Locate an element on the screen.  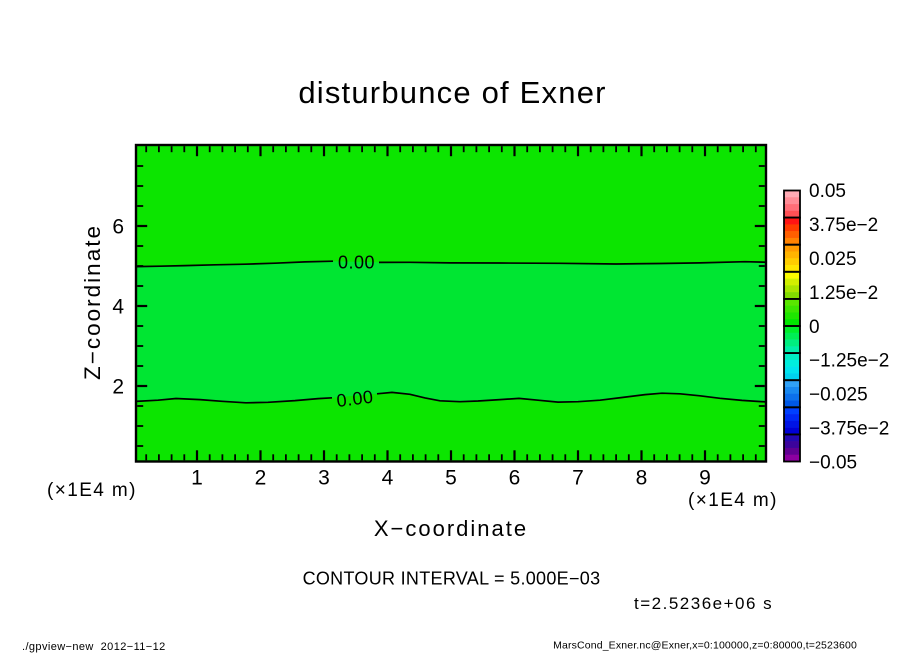
svg-text: 0.05 is located at coordinates (827, 191).